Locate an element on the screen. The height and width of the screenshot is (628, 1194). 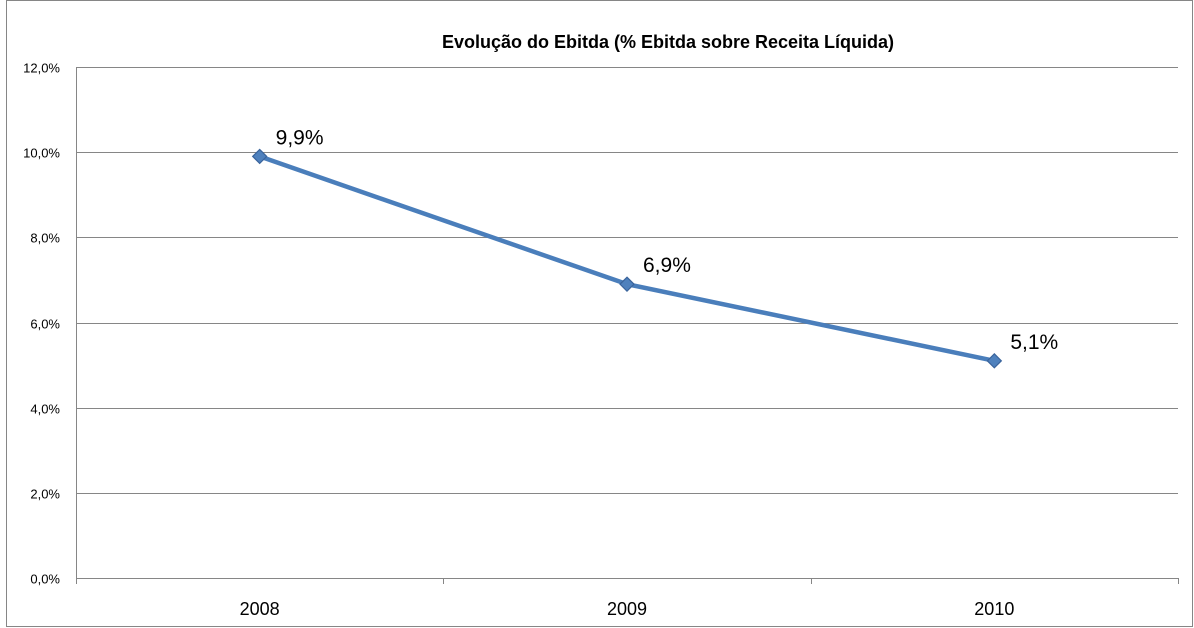
y-tick-label: 6,0% is located at coordinates (45, 324).